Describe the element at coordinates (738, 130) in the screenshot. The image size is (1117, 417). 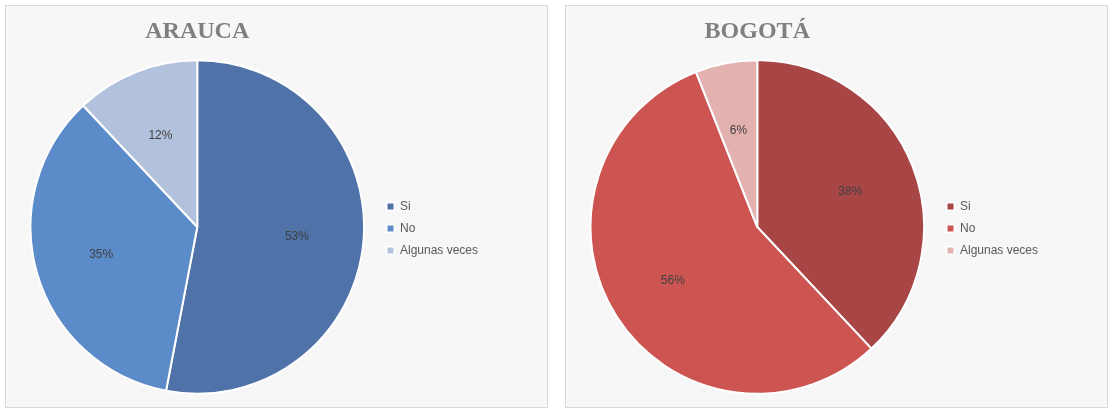
I see `data-label: 6%` at that location.